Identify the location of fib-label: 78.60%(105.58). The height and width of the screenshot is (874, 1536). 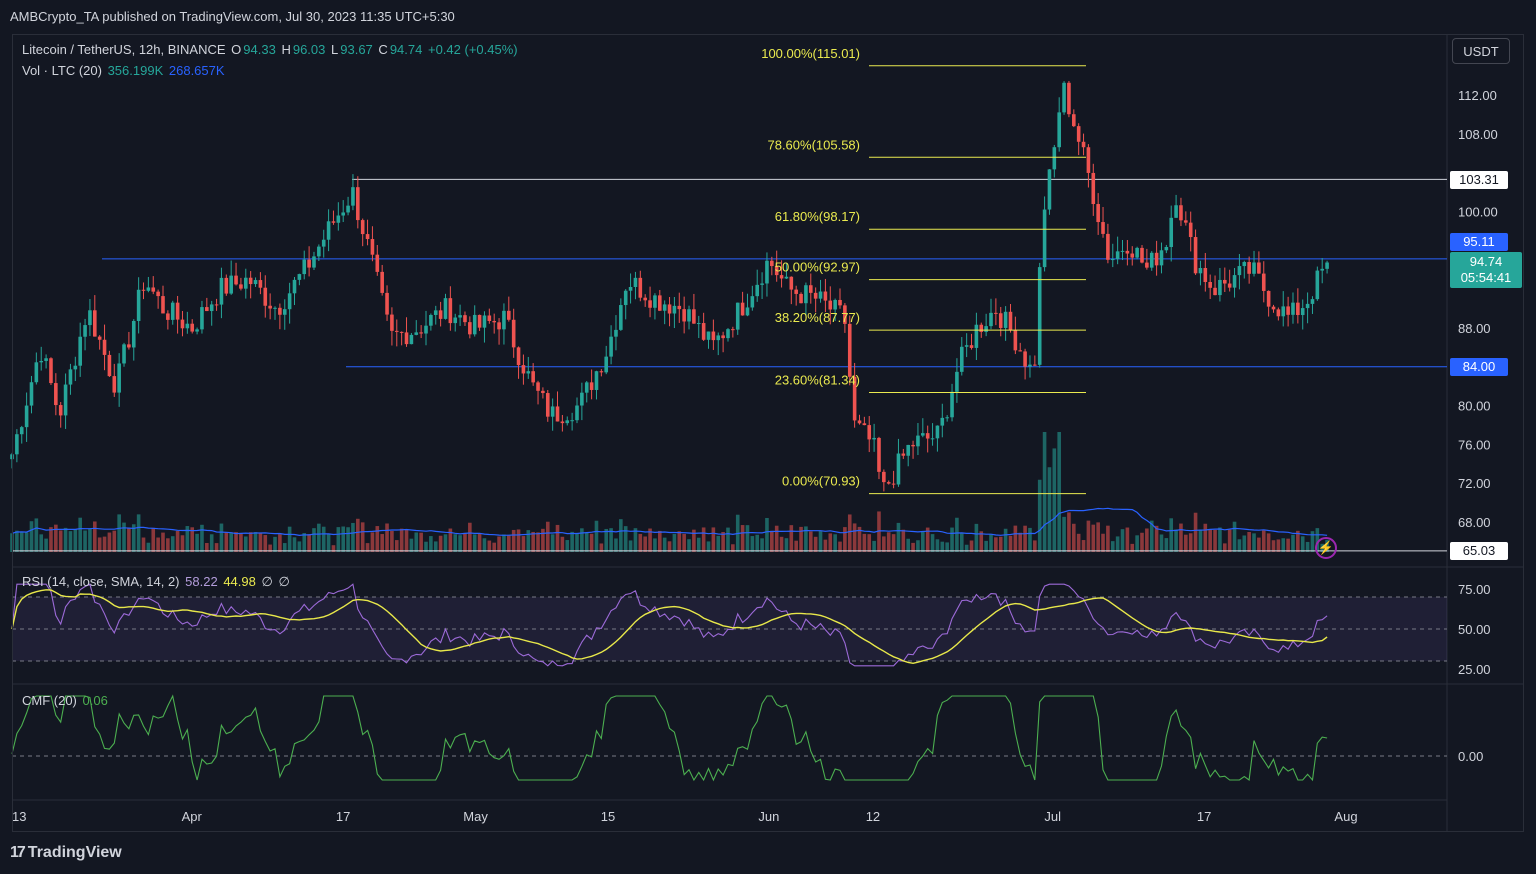
(813, 144).